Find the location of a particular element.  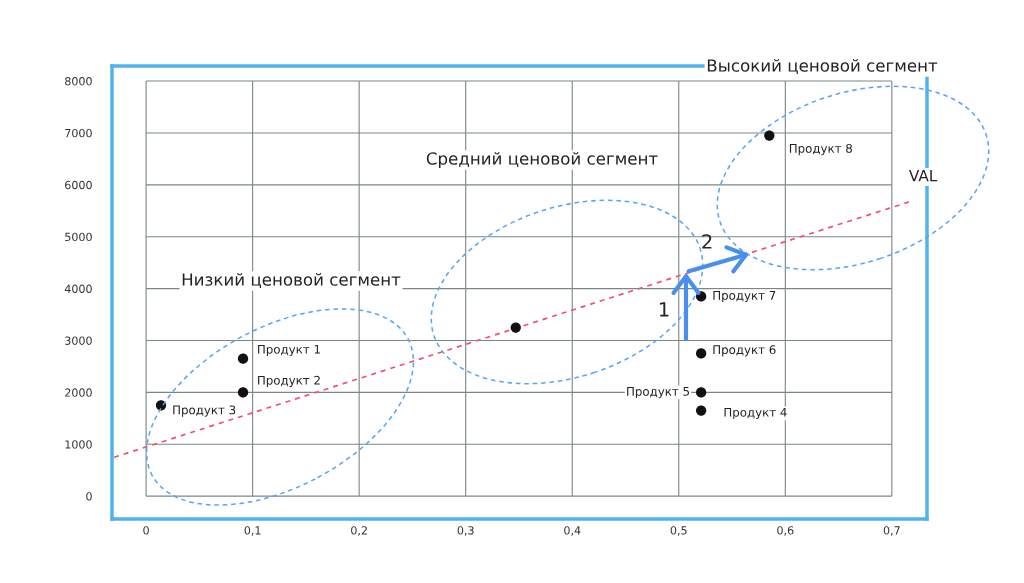

annotation: 2 is located at coordinates (707, 241).